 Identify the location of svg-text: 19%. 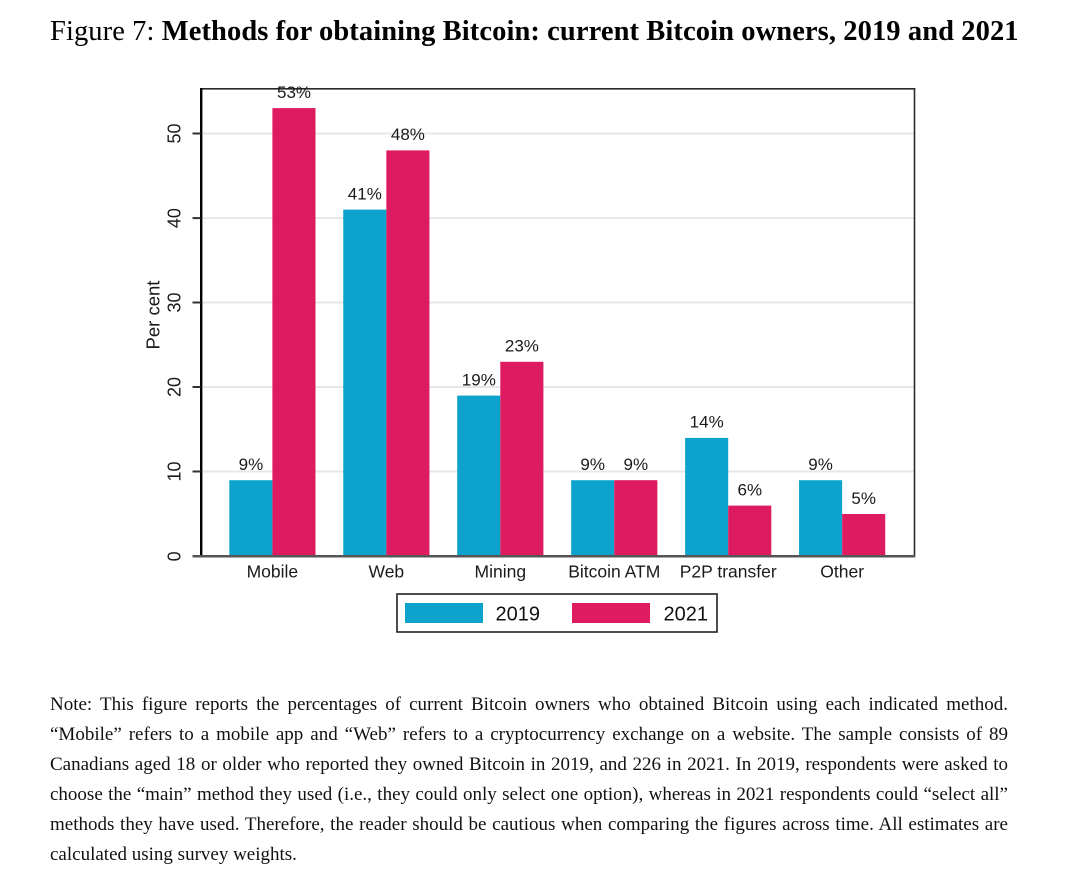
(479, 379).